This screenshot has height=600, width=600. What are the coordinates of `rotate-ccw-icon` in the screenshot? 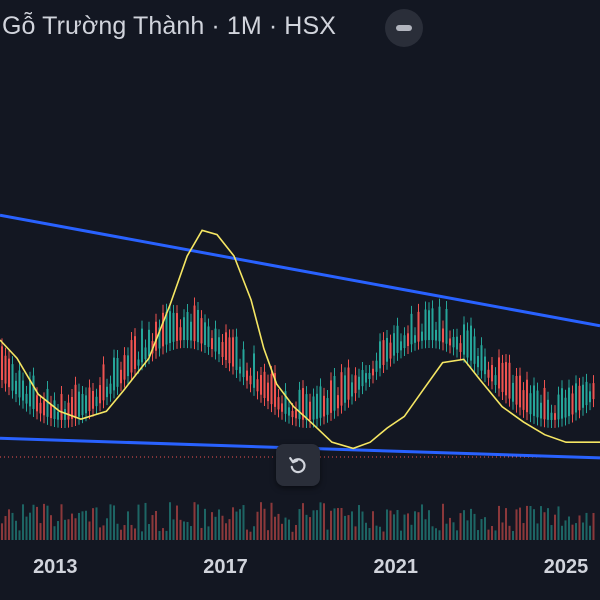 It's located at (297, 465).